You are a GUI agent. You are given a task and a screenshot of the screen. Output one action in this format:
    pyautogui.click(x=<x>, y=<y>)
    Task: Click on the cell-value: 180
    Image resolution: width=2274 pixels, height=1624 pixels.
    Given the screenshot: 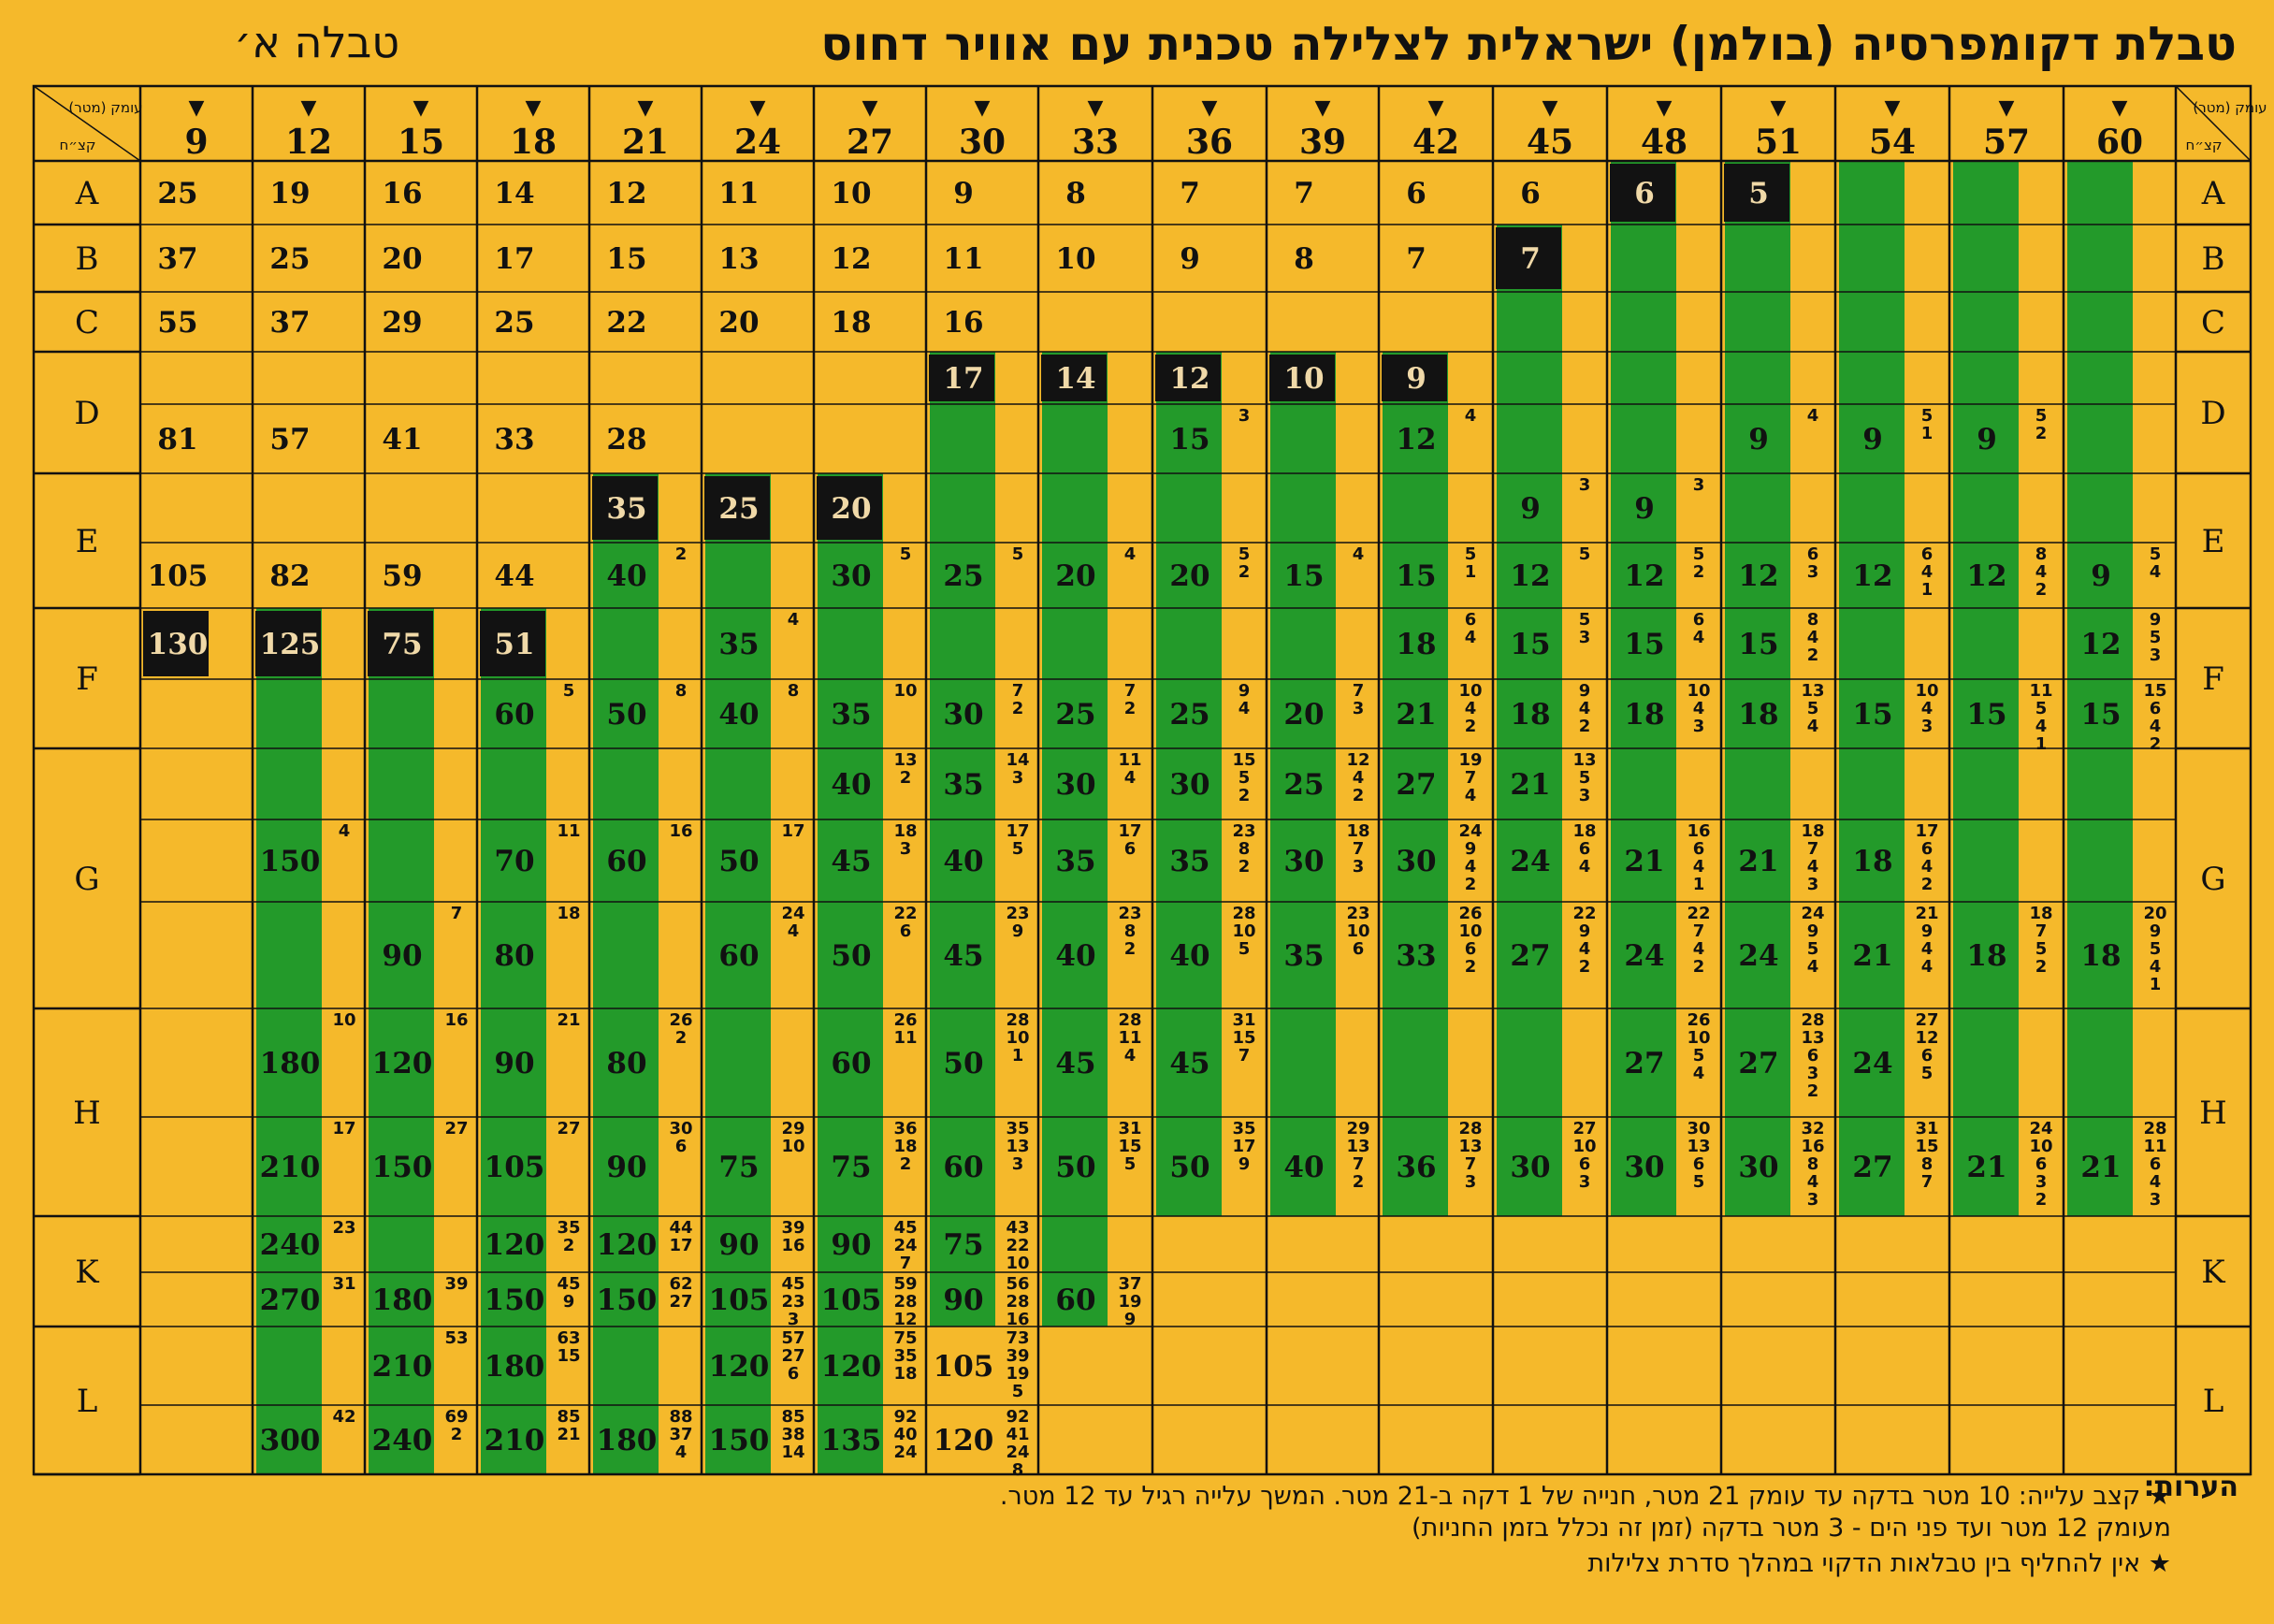 What is the action you would take?
    pyautogui.click(x=515, y=1367)
    